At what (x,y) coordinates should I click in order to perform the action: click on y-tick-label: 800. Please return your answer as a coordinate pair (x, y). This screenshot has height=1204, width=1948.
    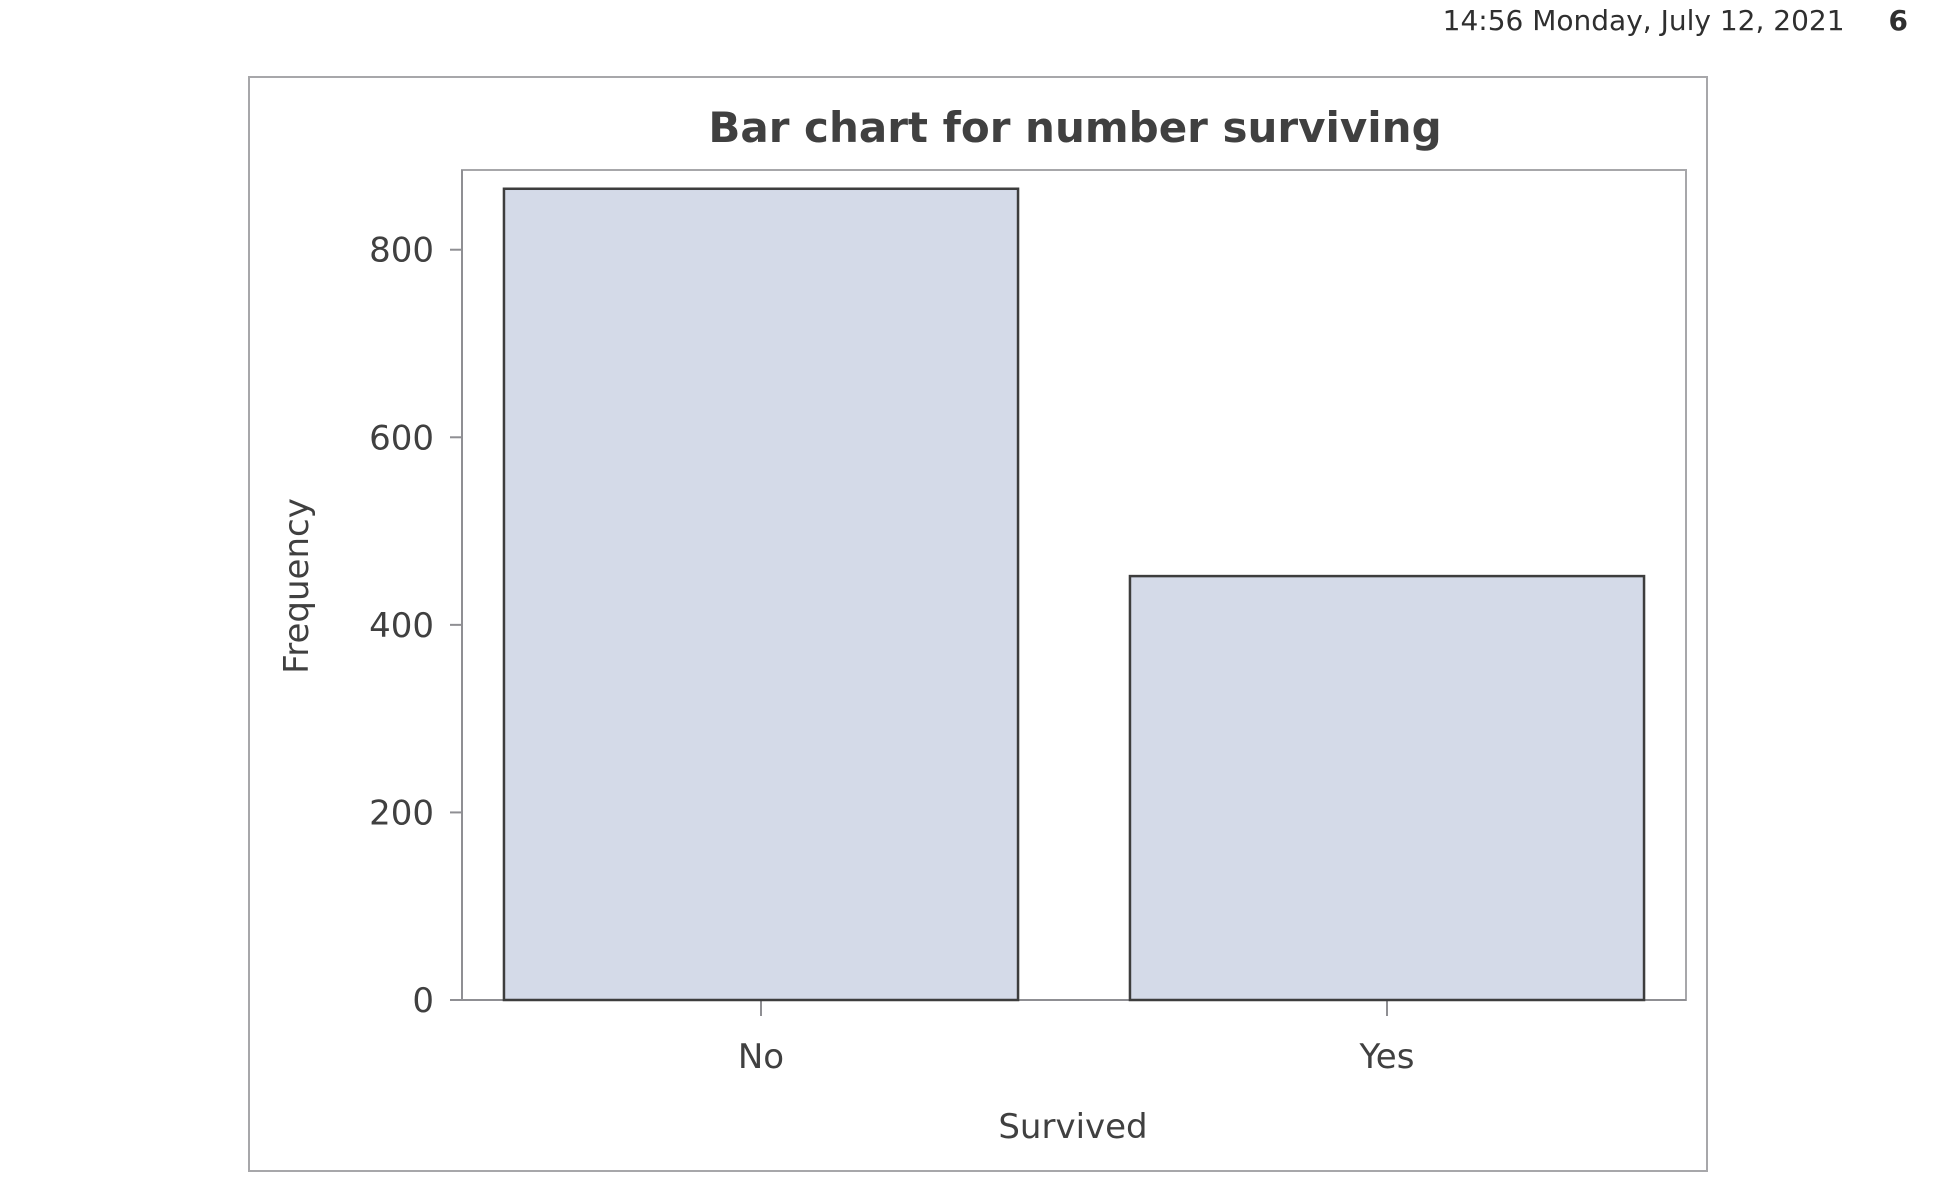
    Looking at the image, I should click on (401, 251).